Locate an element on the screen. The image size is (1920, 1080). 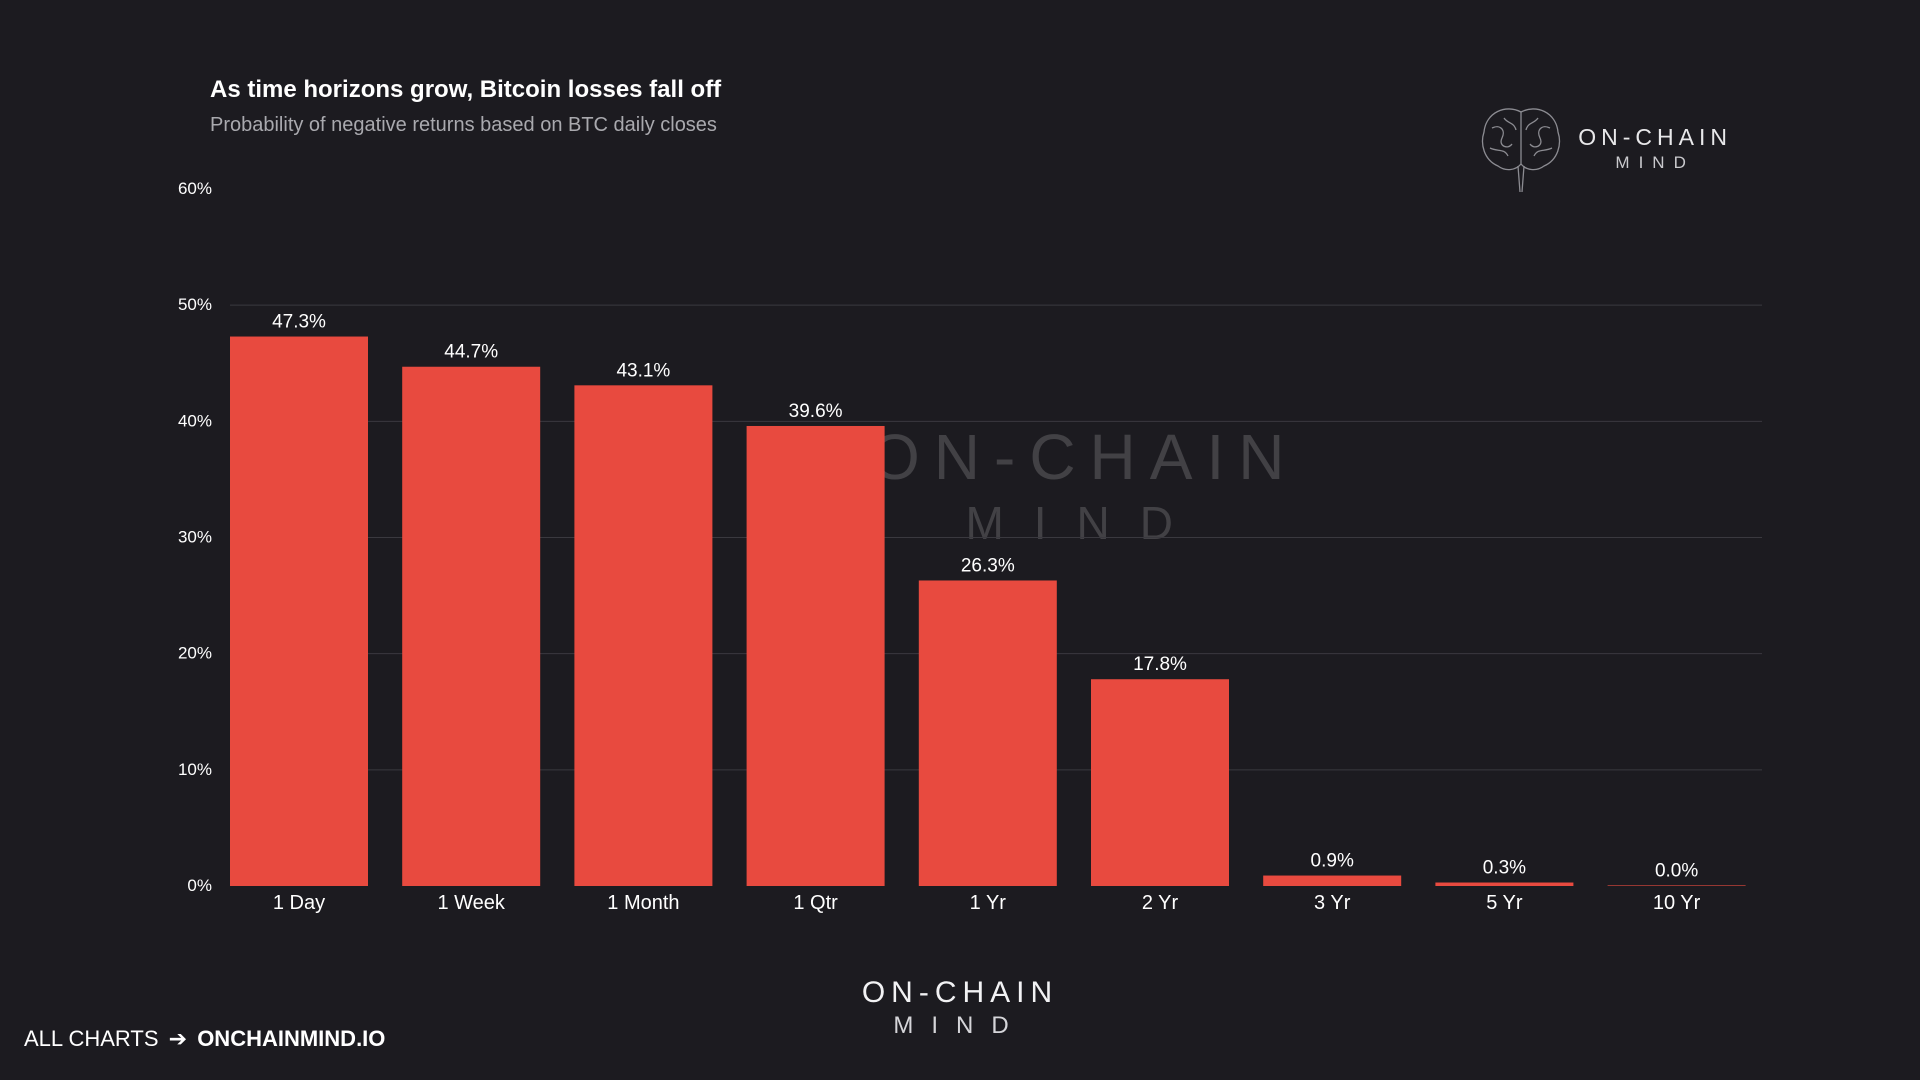
brand-line1: ON-CHAIN is located at coordinates (1655, 136).